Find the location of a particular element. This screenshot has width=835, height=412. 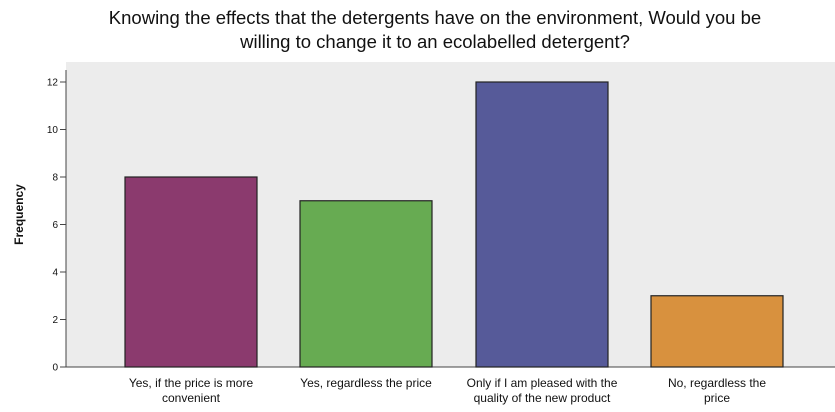

x-tick-label: convenient is located at coordinates (191, 398).